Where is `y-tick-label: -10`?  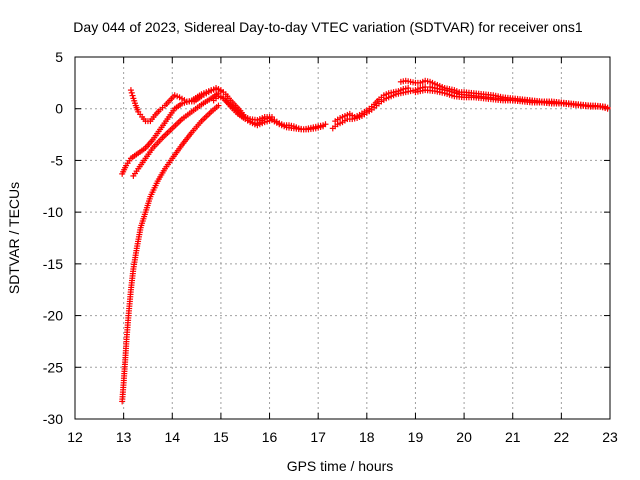 y-tick-label: -10 is located at coordinates (53, 212).